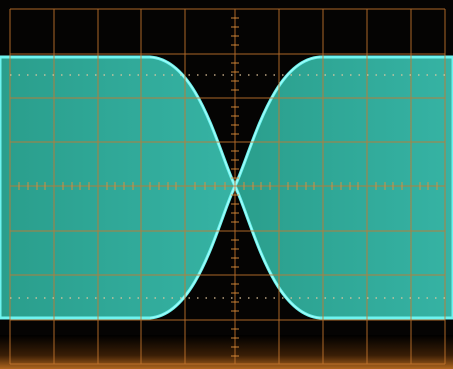 This screenshot has height=369, width=453. Describe the element at coordinates (226, 352) in the screenshot. I see `bottom-glow` at that location.